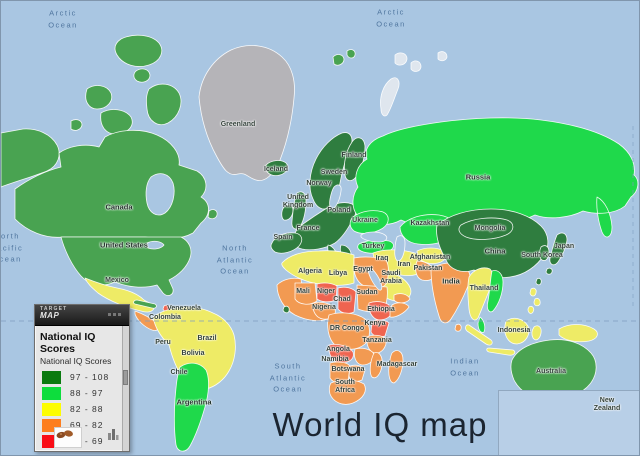  Describe the element at coordinates (538, 281) in the screenshot. I see `taiwan-island` at that location.